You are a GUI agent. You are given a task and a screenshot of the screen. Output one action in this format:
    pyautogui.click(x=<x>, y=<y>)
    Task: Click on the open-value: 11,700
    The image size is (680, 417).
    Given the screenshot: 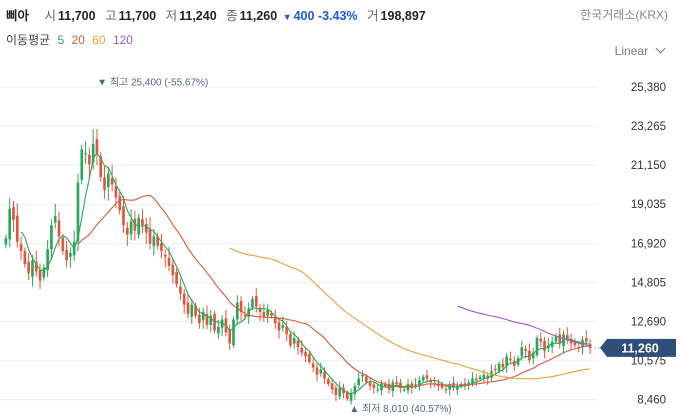 What is the action you would take?
    pyautogui.click(x=77, y=16)
    